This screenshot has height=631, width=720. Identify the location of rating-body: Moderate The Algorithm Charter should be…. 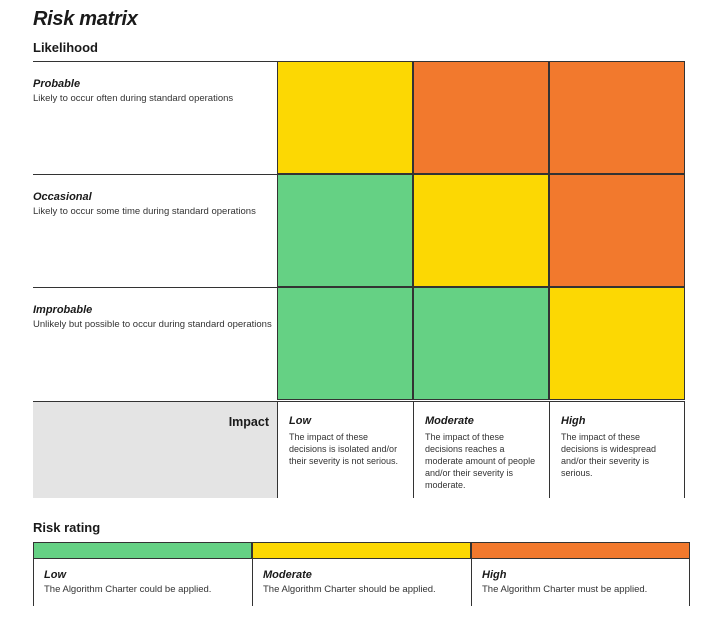
(361, 582).